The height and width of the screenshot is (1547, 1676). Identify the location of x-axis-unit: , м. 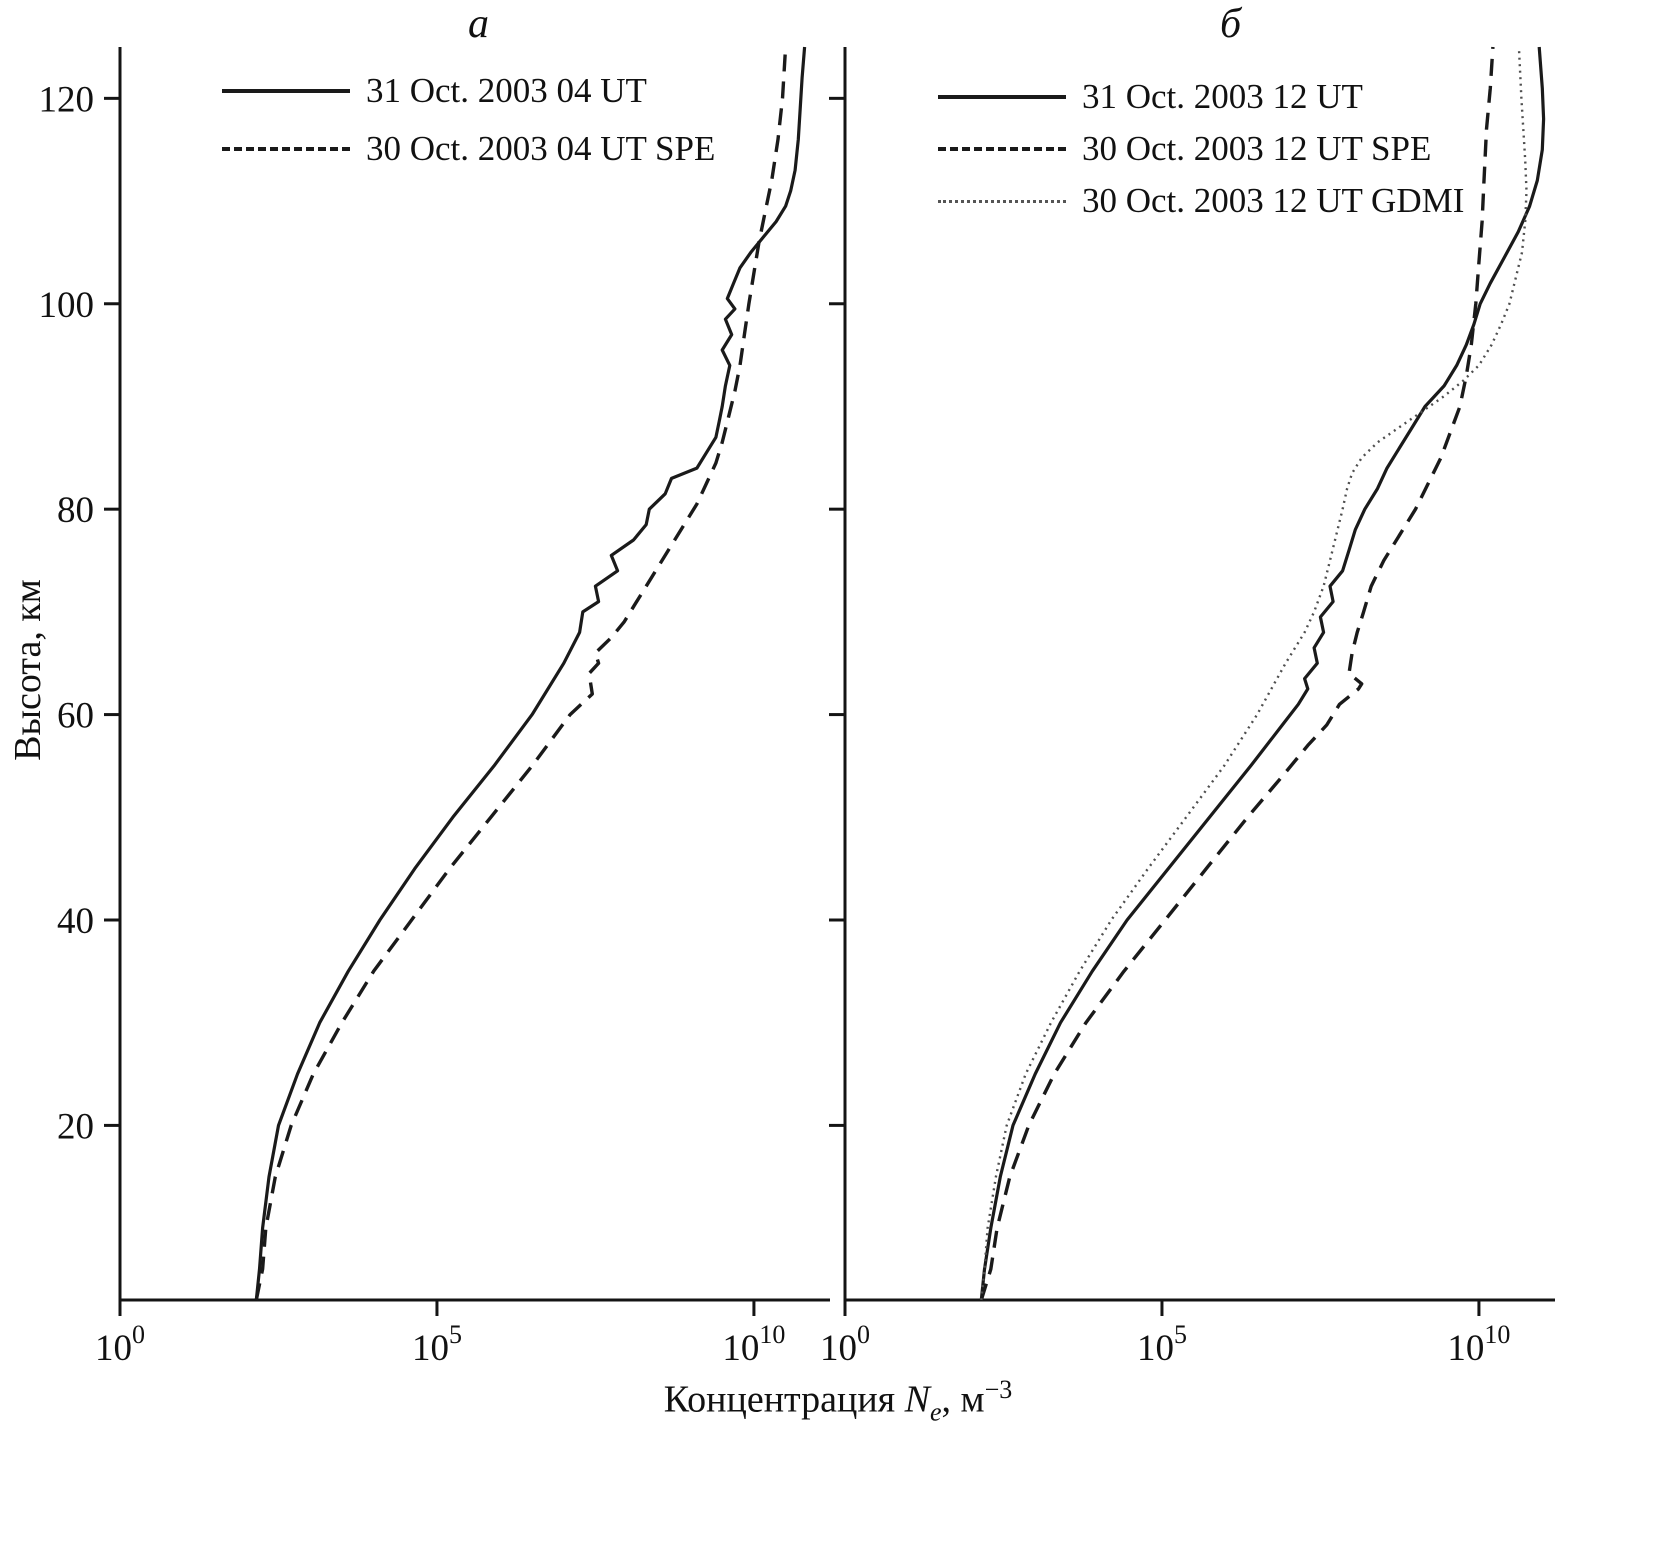
(963, 1399).